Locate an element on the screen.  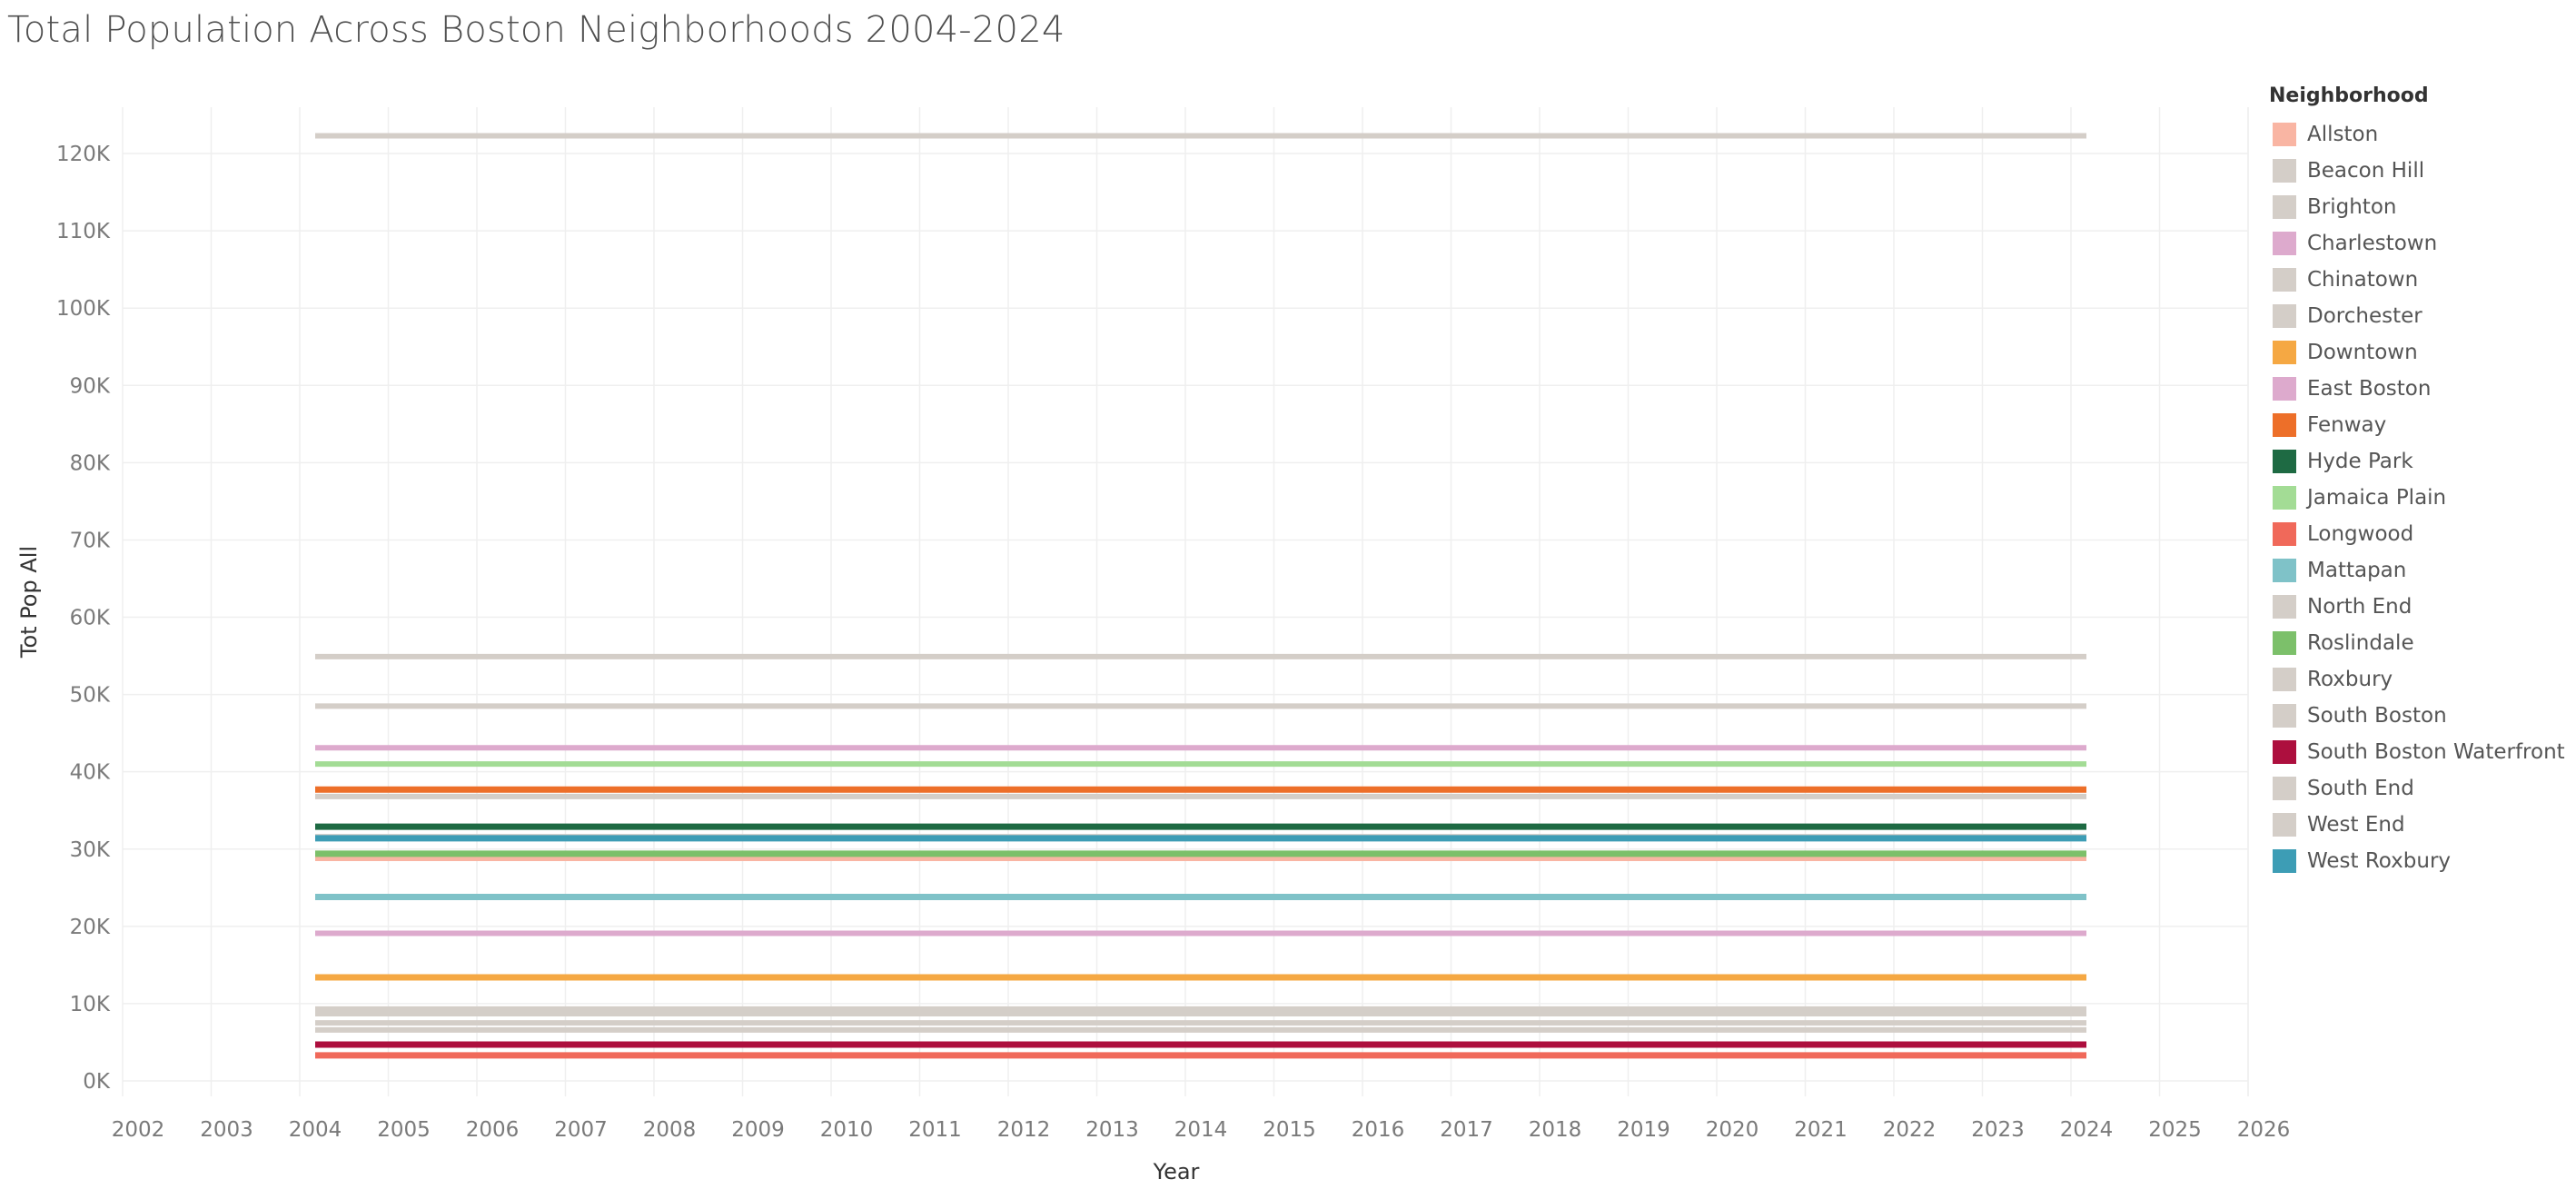
x-tick-label: 2022 is located at coordinates (1910, 1130).